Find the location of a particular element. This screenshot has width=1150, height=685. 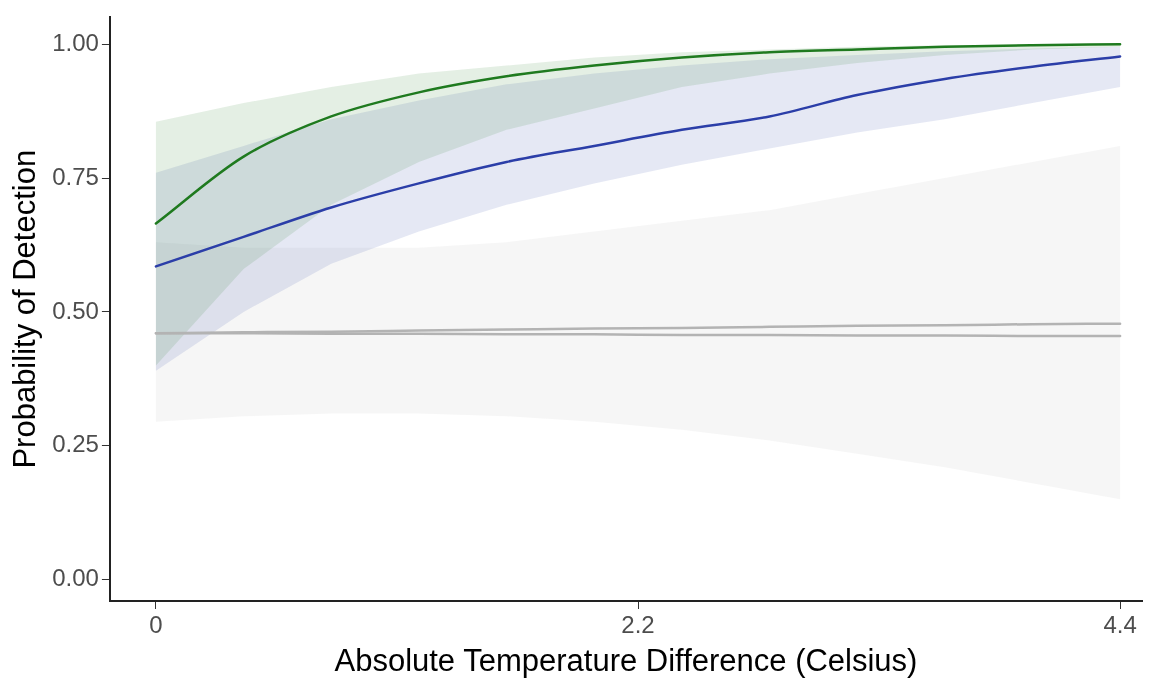

y-tick-label: 0.75 is located at coordinates (75, 176).